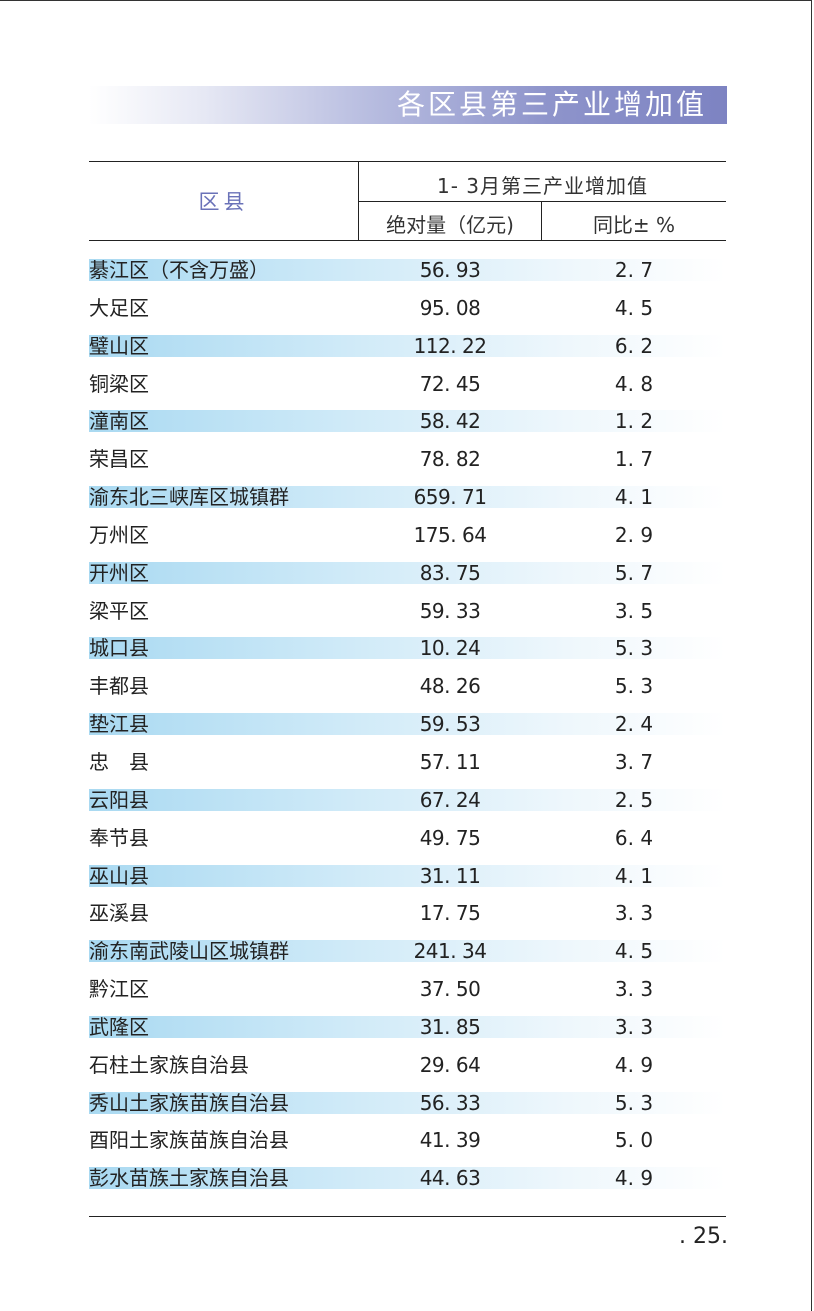 Image resolution: width=814 pixels, height=1311 pixels. I want to click on district-name: 潼南区, so click(119, 421).